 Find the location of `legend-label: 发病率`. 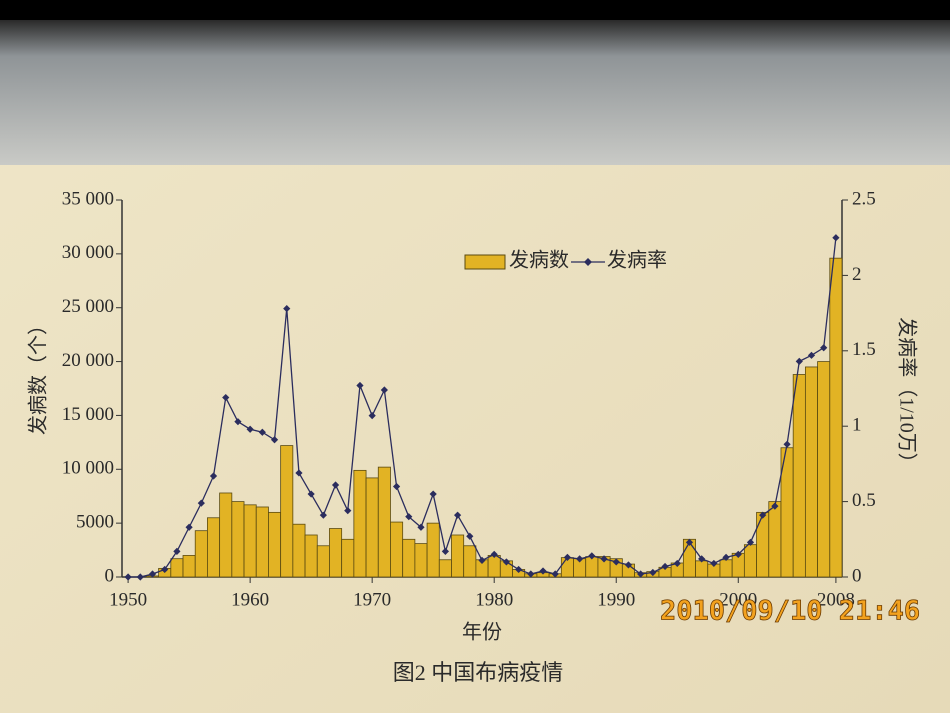

legend-label: 发病率 is located at coordinates (637, 260).